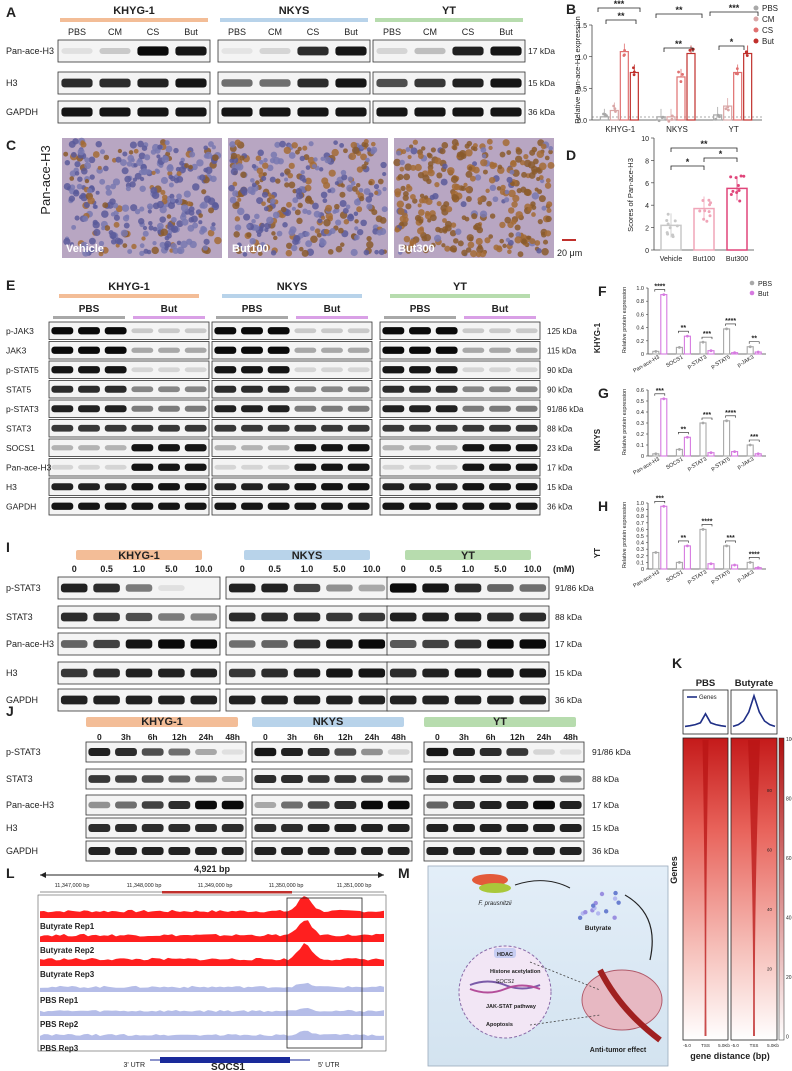 The image size is (792, 1071). Describe the element at coordinates (228, 1066) in the screenshot. I see `gene-label: SOCS1` at that location.